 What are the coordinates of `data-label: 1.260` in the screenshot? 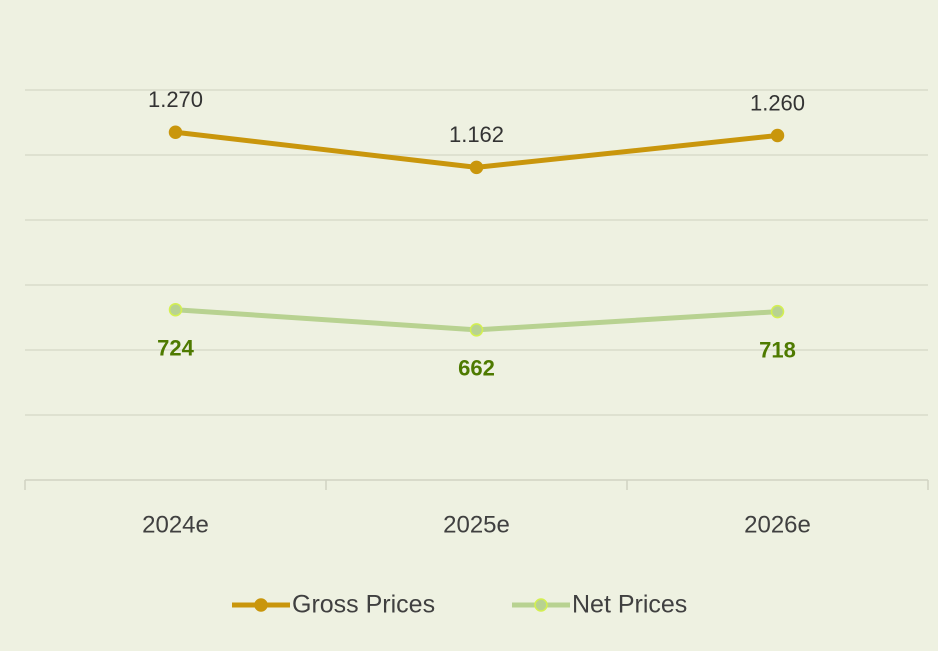 It's located at (777, 102).